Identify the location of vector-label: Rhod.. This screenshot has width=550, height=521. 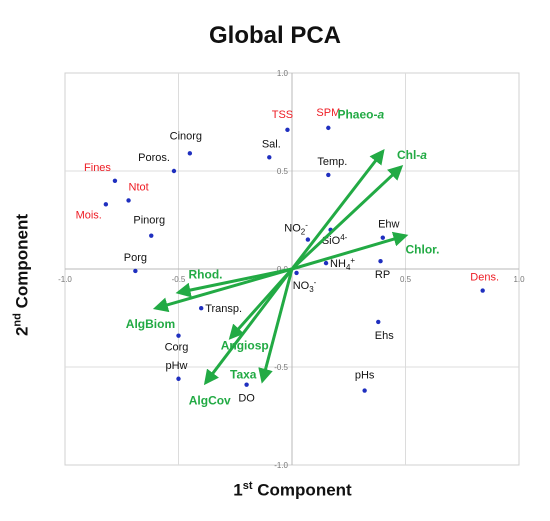
(206, 275).